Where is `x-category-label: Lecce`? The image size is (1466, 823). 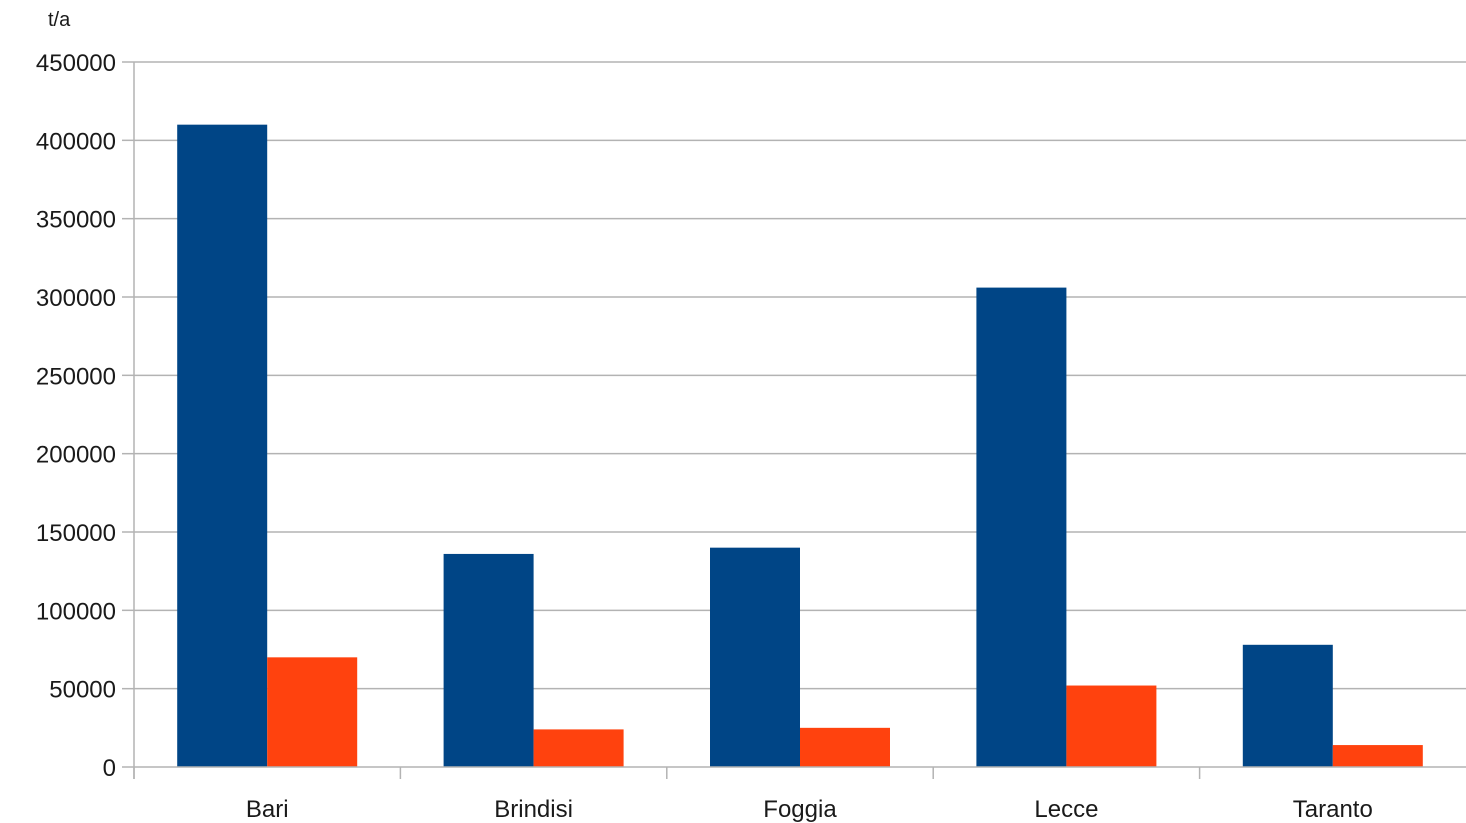 x-category-label: Lecce is located at coordinates (1066, 809).